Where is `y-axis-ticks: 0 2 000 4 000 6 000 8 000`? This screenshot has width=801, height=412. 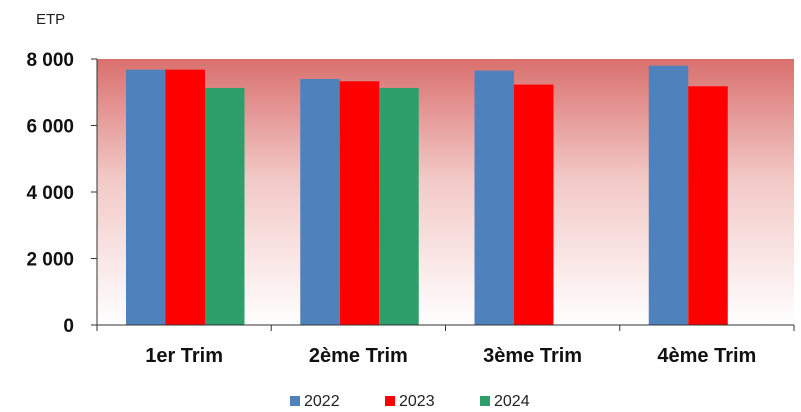 y-axis-ticks: 0 2 000 4 000 6 000 8 000 is located at coordinates (61, 193).